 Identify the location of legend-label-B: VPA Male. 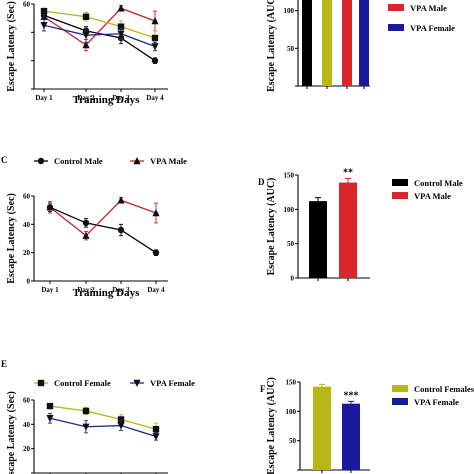
(428, 8).